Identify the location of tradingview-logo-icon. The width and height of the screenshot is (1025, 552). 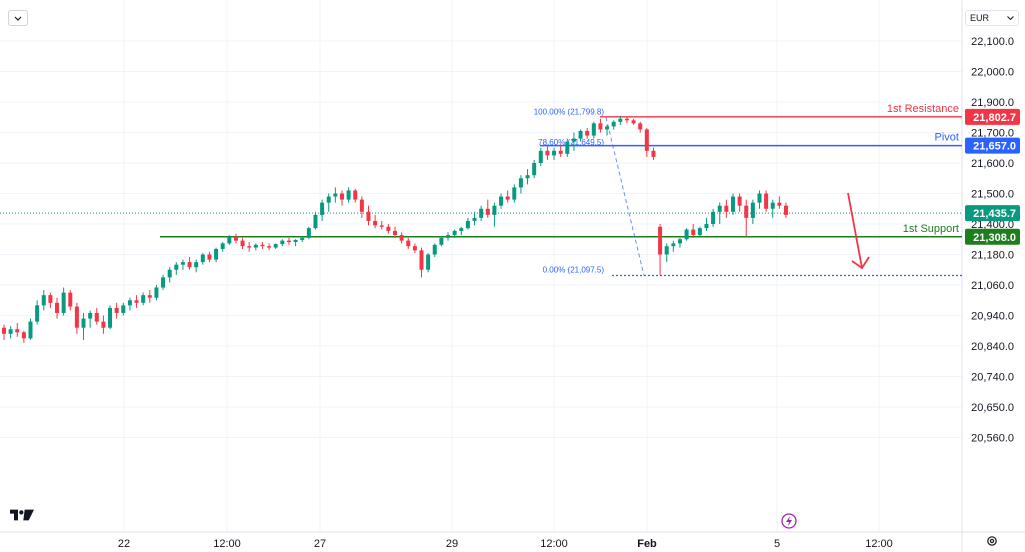
(22, 515).